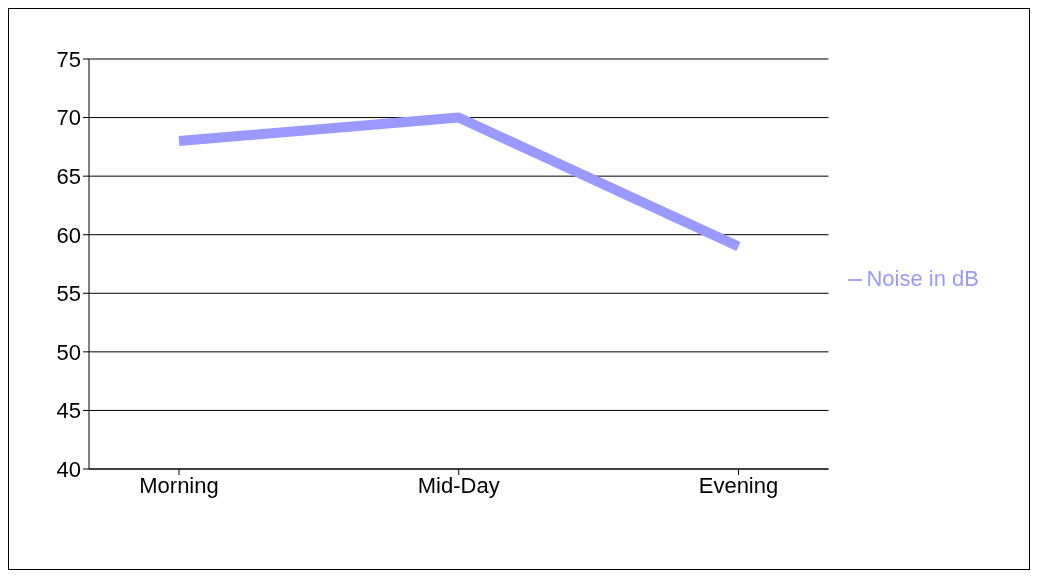 The height and width of the screenshot is (581, 1049). I want to click on y-tick-label: 50, so click(68, 352).